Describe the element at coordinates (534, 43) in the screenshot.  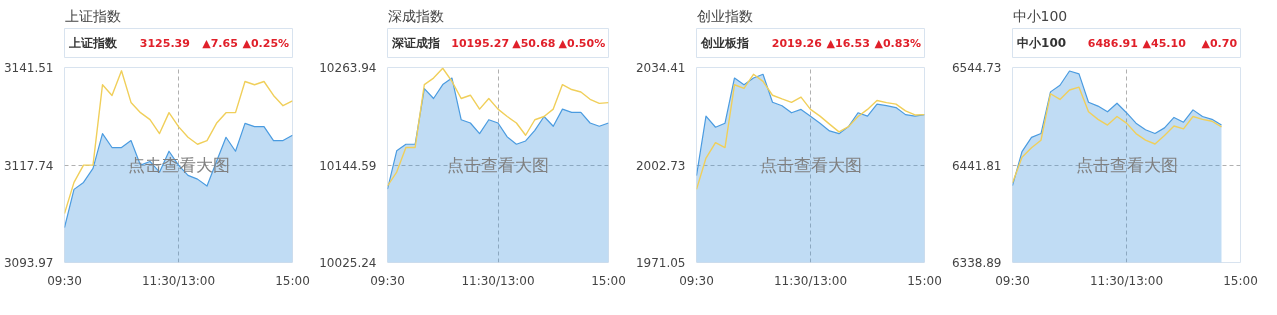
I see `text: ▲50.68` at that location.